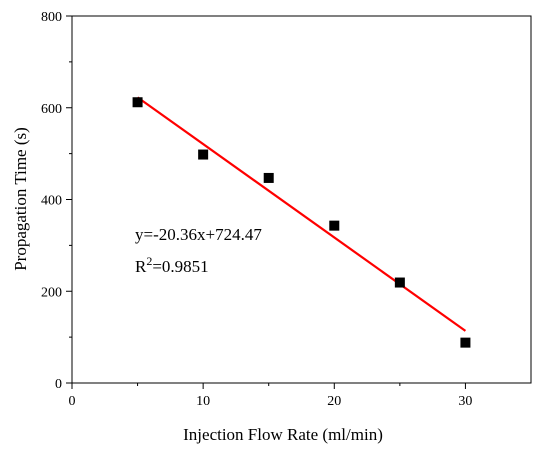  I want to click on r-squared-label: R2=0.9851, so click(172, 265).